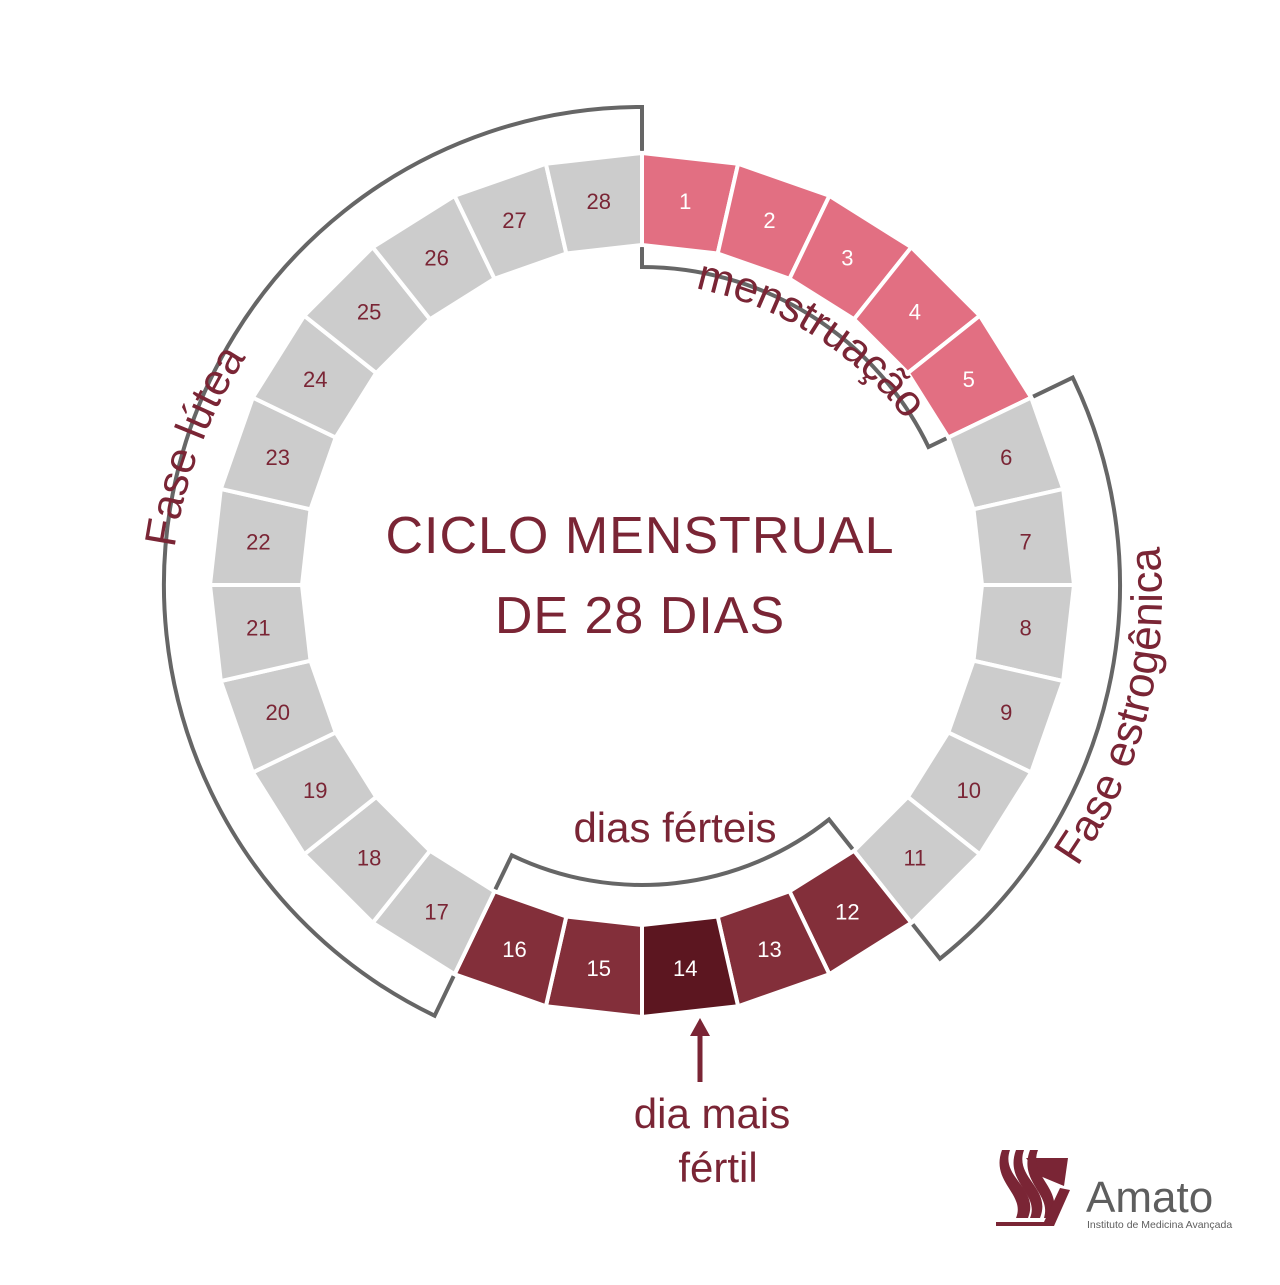  What do you see at coordinates (599, 201) in the screenshot?
I see `day-number-28: 28` at bounding box center [599, 201].